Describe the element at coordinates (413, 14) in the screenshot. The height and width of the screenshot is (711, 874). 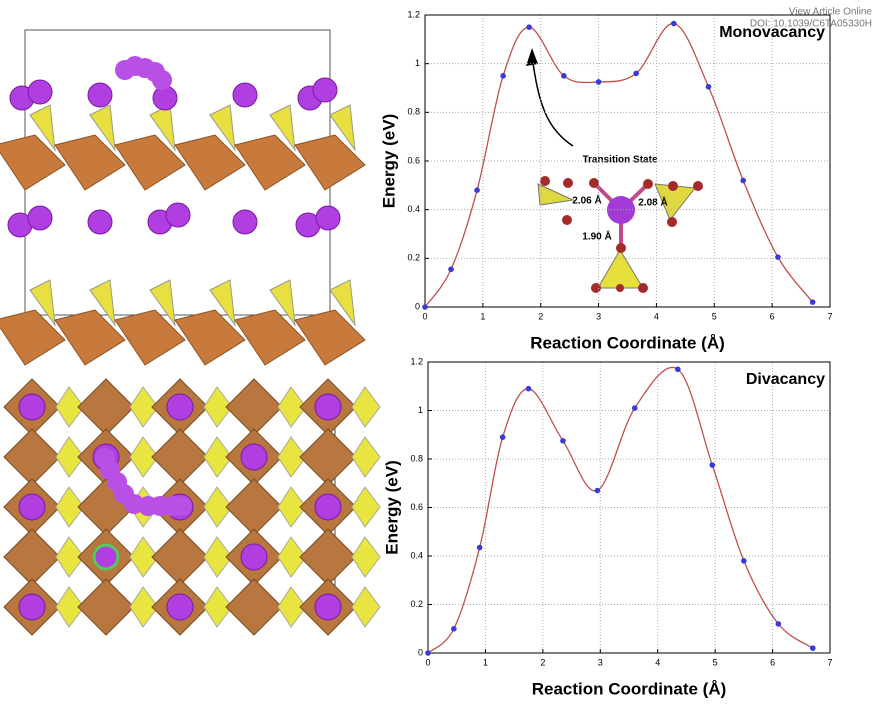
I see `y-tick-label: 1.2` at that location.